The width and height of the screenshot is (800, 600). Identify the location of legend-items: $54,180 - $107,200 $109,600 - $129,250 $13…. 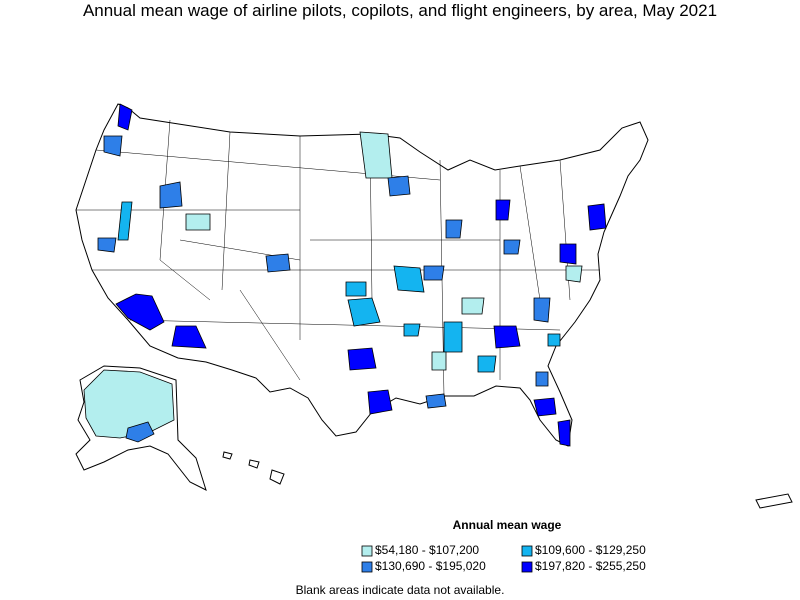
(503, 558).